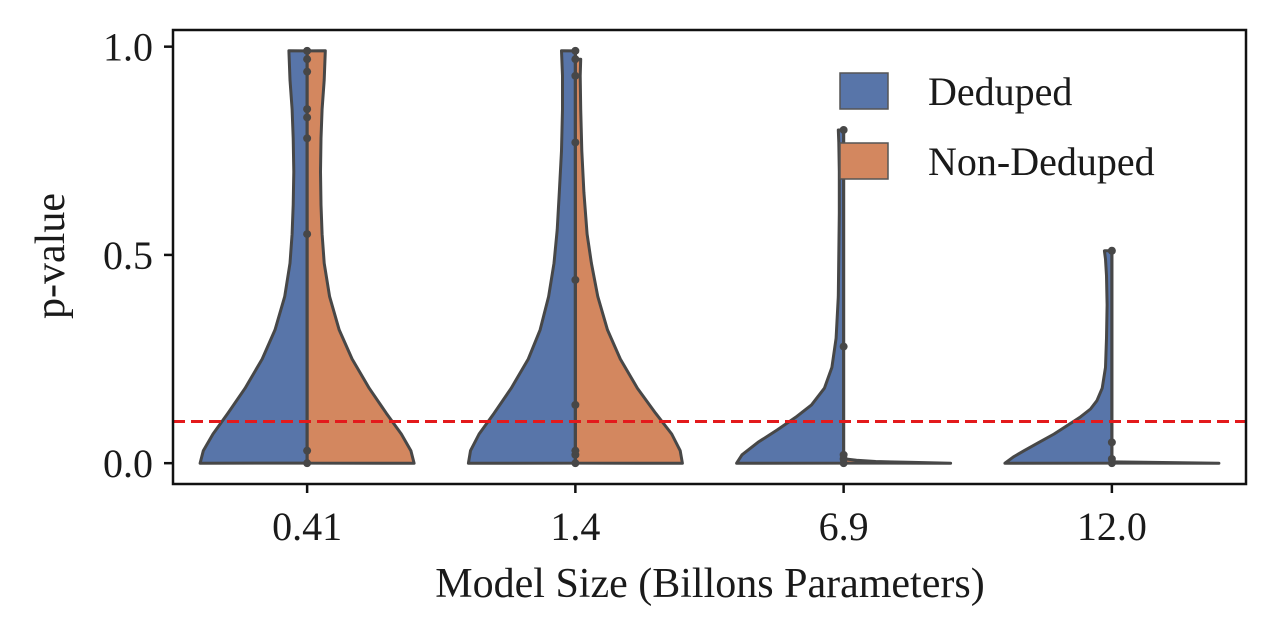  I want to click on x-tick-label-0-41: 0.41, so click(307, 526).